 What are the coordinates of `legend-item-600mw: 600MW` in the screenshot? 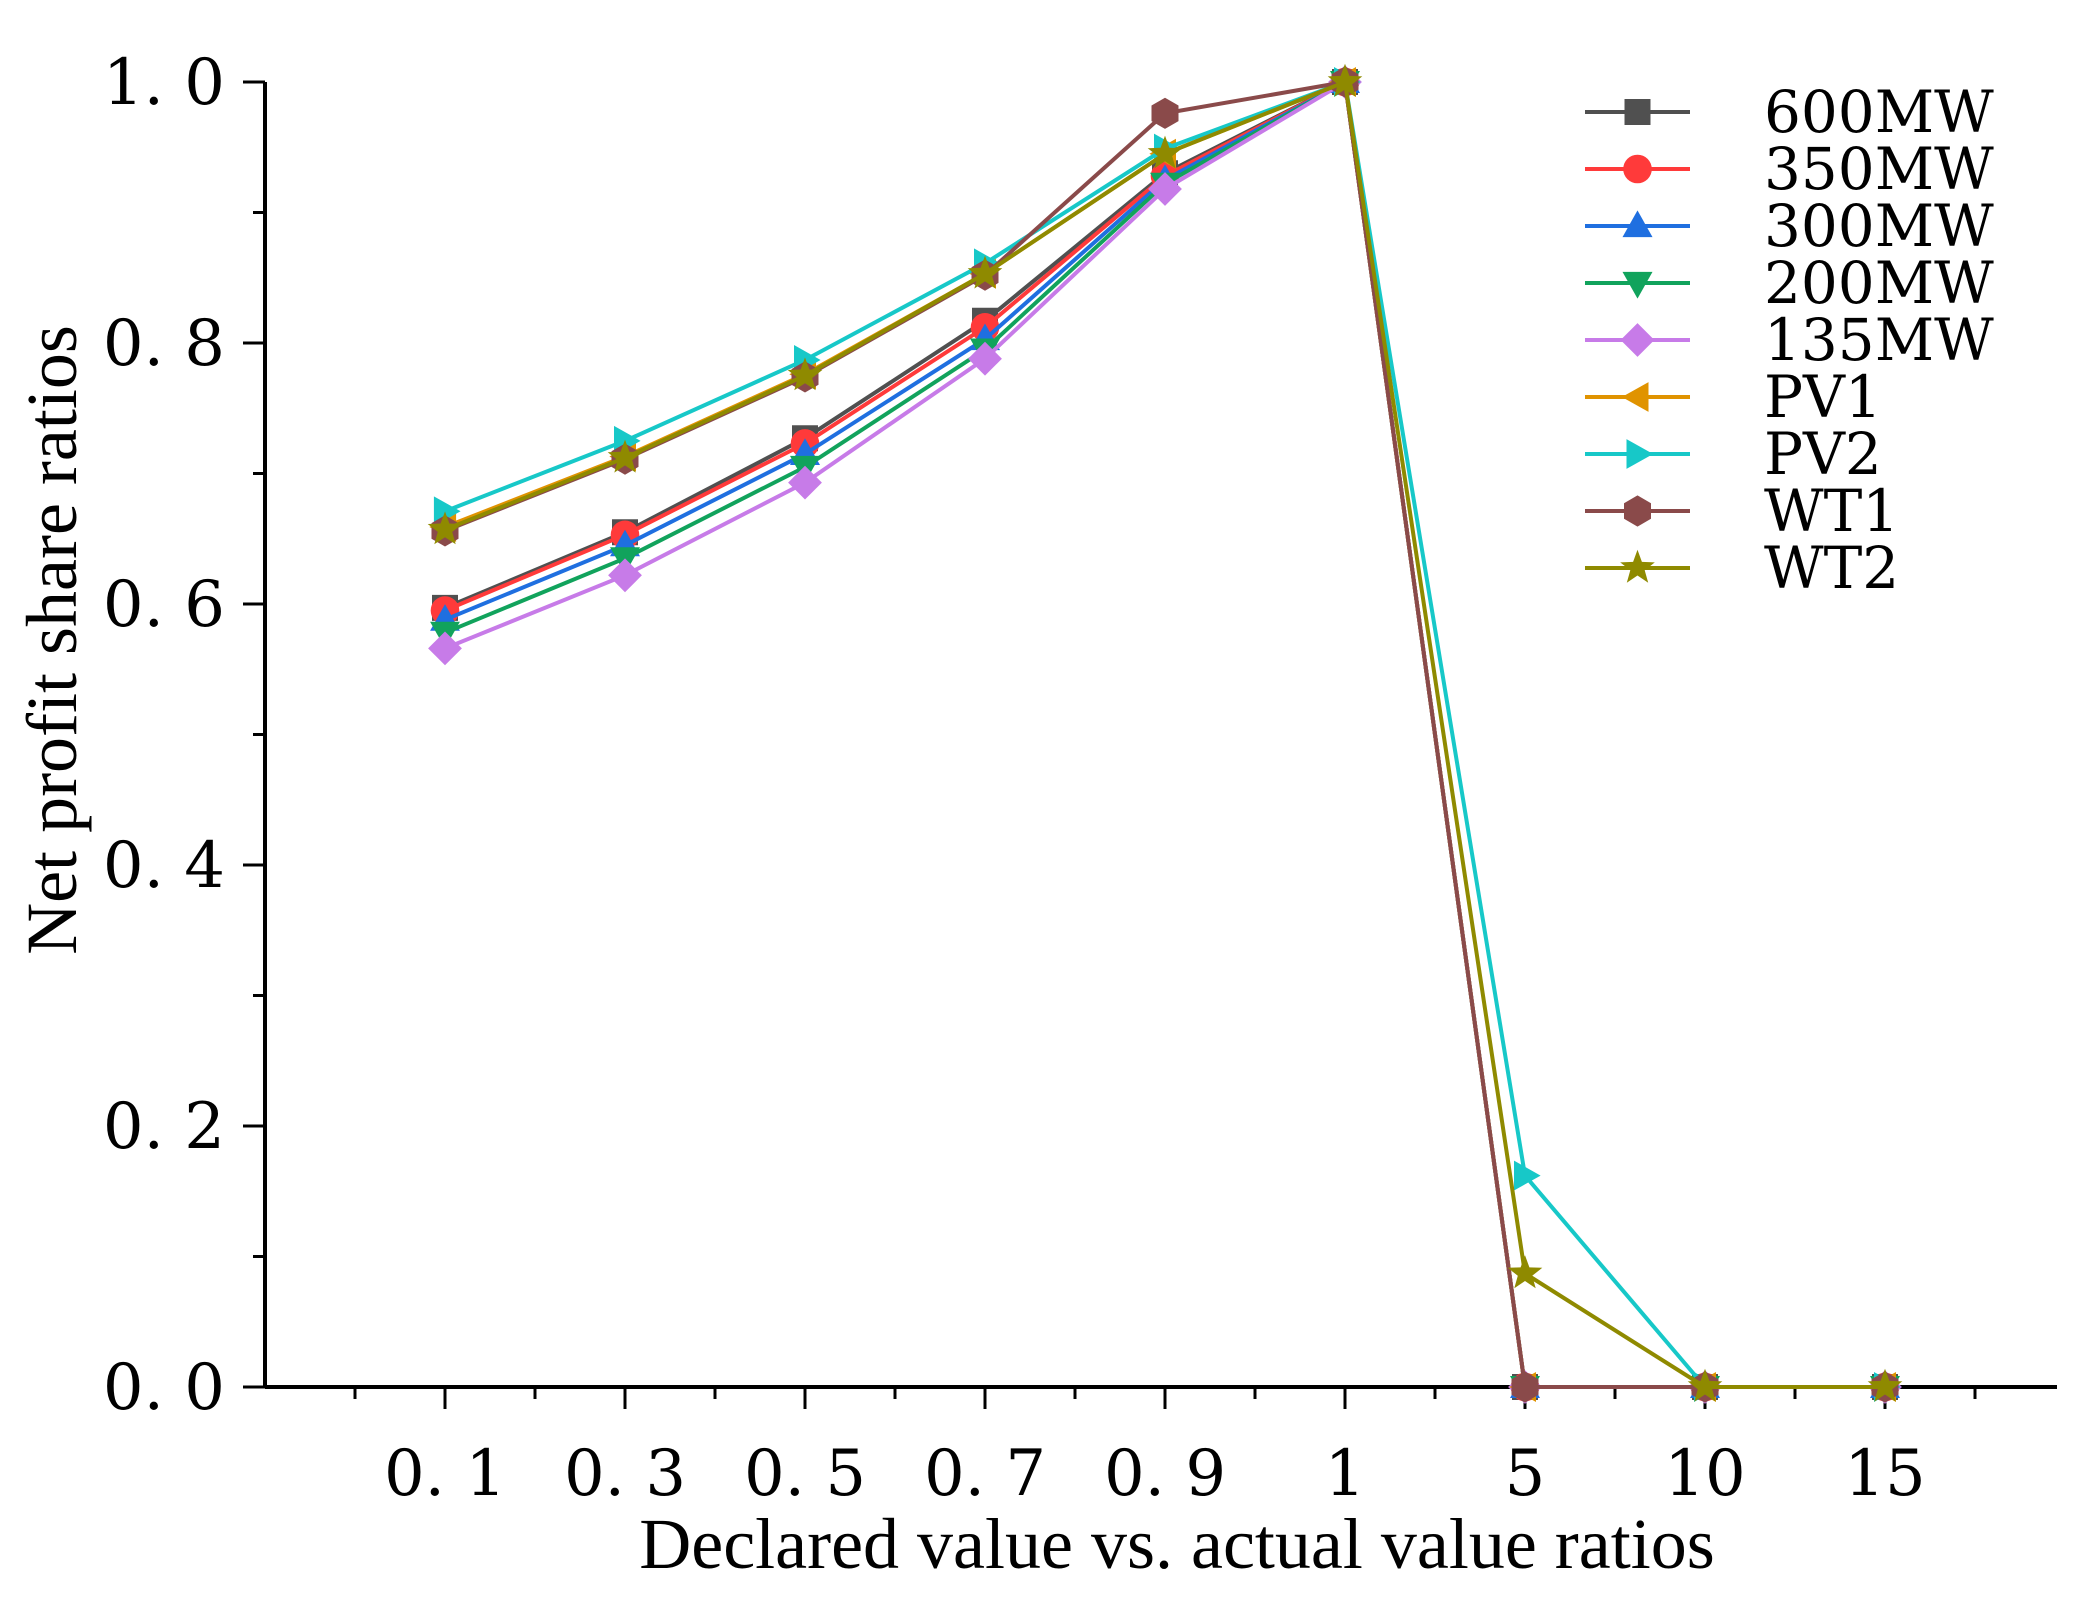 It's located at (1789, 112).